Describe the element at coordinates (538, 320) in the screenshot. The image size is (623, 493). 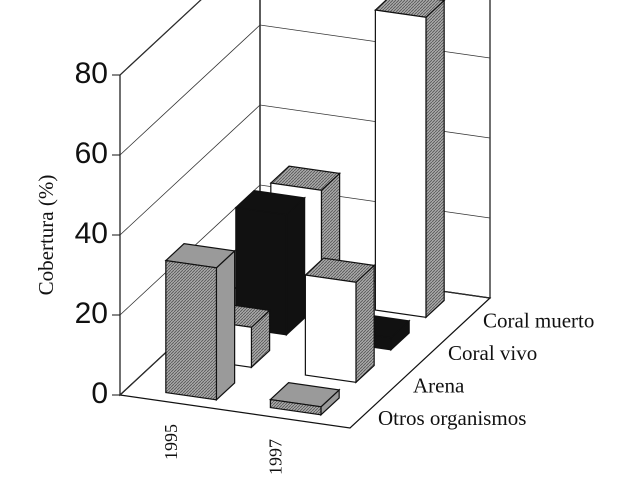
I see `legend-label: Coral muerto` at that location.